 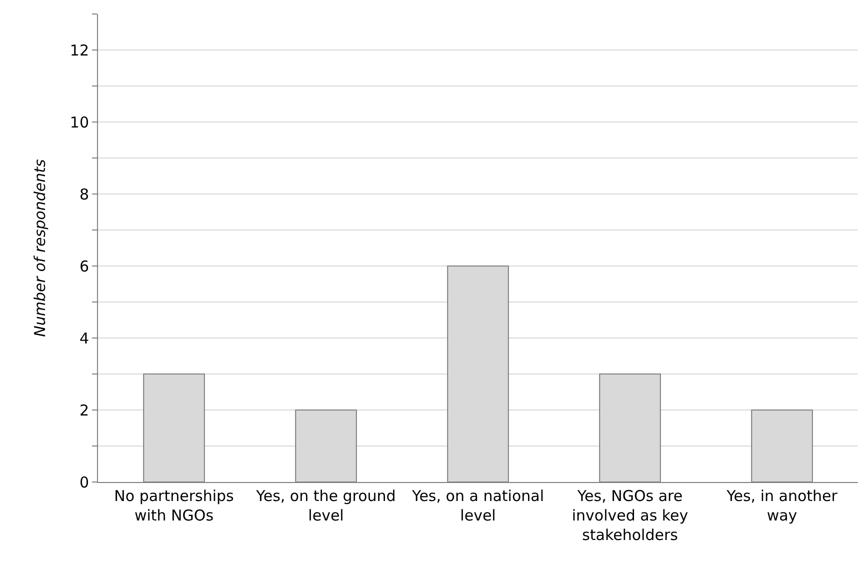 I want to click on y-tick-label: 12, so click(x=79, y=50).